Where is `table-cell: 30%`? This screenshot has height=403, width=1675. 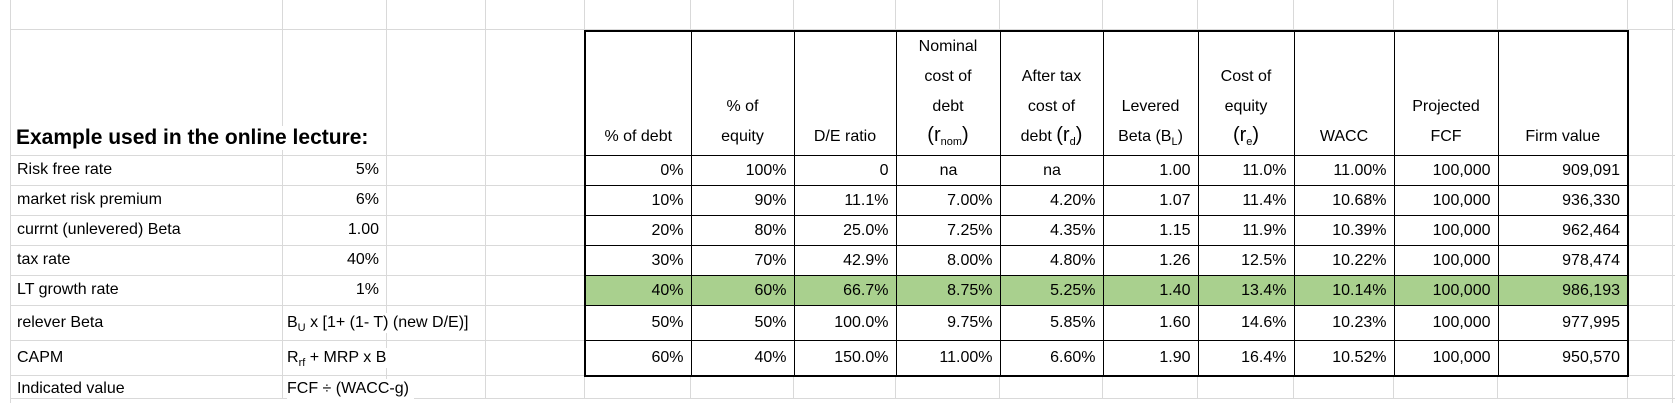 table-cell: 30% is located at coordinates (638, 260).